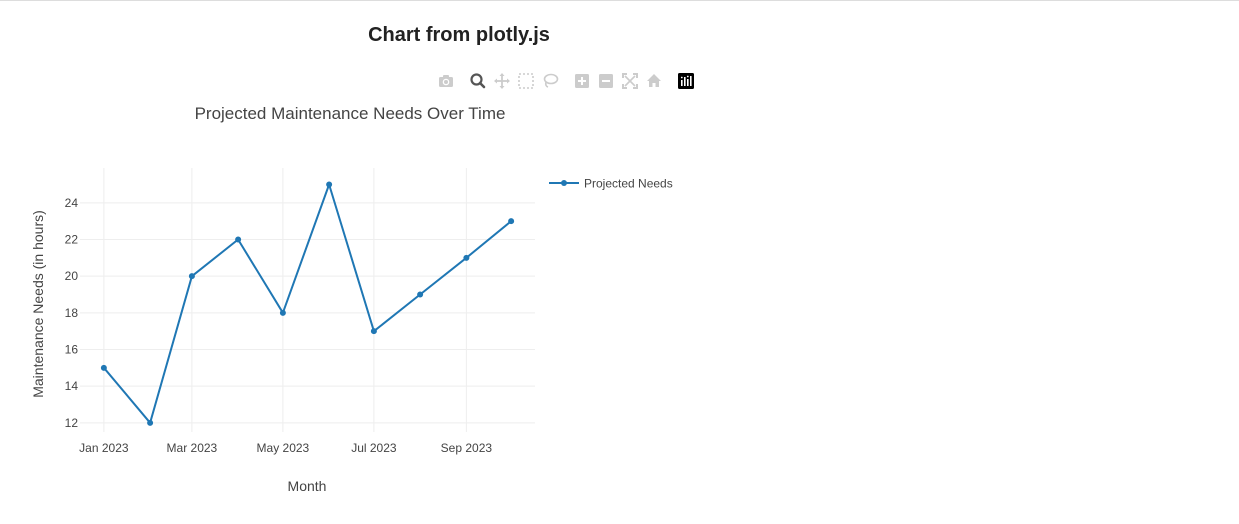 This screenshot has height=524, width=1239. What do you see at coordinates (72, 276) in the screenshot?
I see `y-tick-label: 20` at bounding box center [72, 276].